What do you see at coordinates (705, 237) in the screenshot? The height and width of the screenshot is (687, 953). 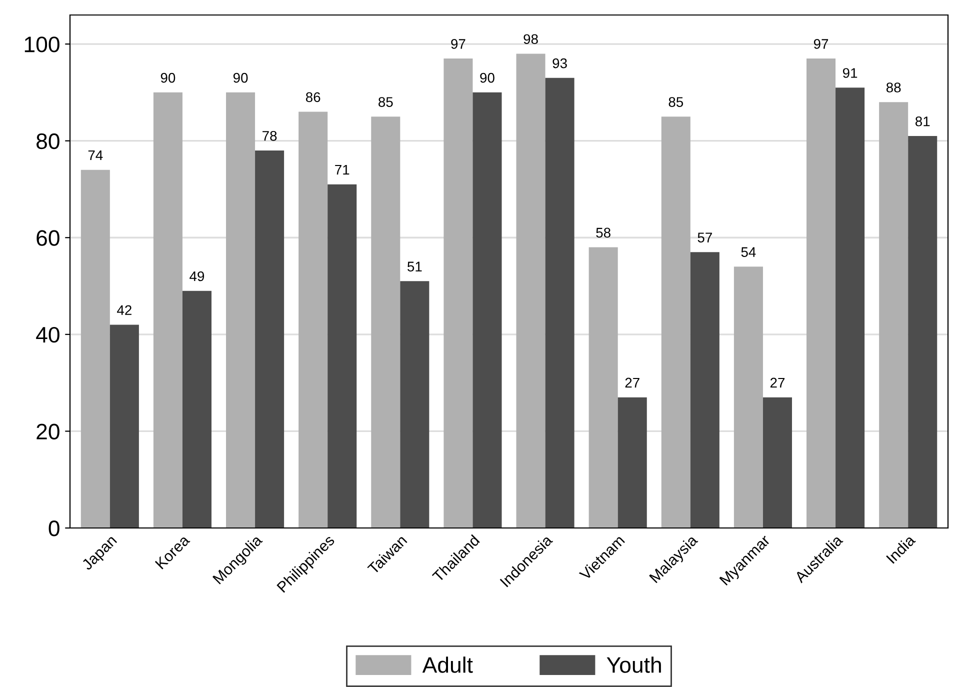 I see `data-label: 57` at bounding box center [705, 237].